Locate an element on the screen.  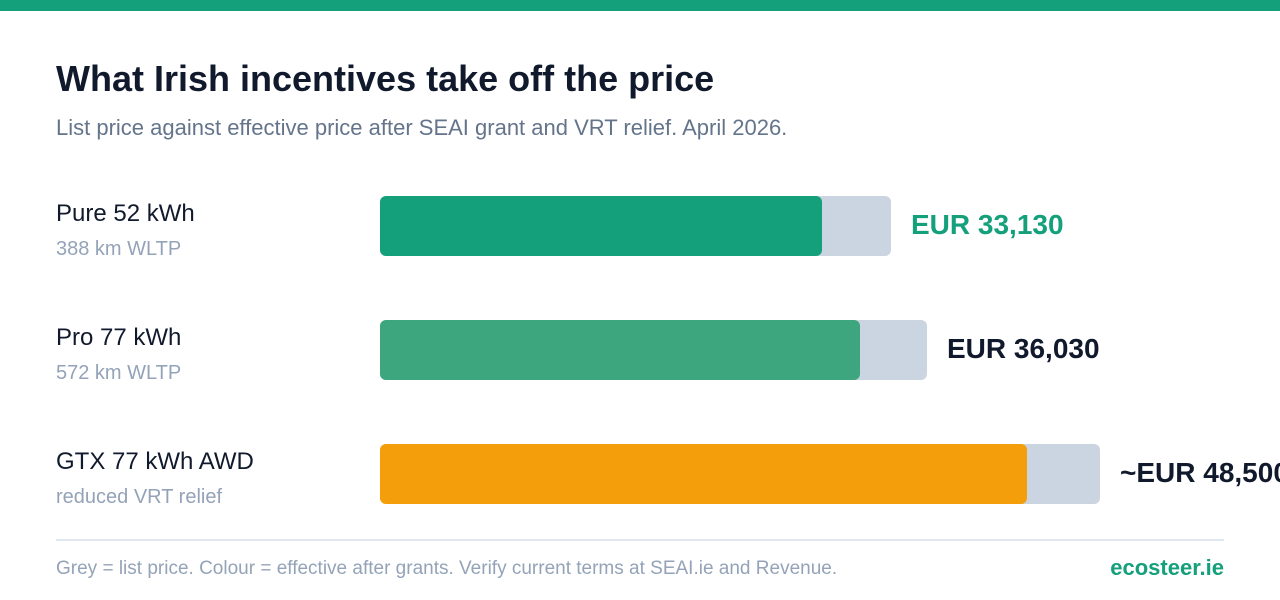
price-value-label: EUR 33,130 is located at coordinates (987, 224).